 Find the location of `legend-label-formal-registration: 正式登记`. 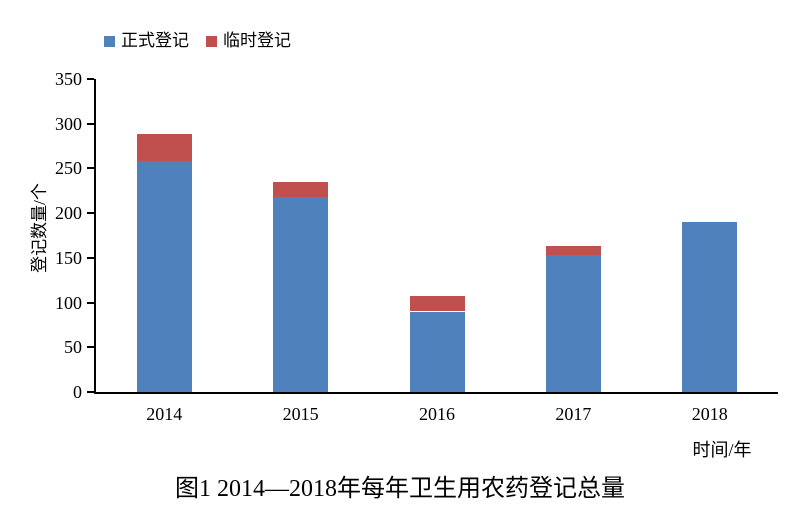

legend-label-formal-registration: 正式登记 is located at coordinates (155, 40).